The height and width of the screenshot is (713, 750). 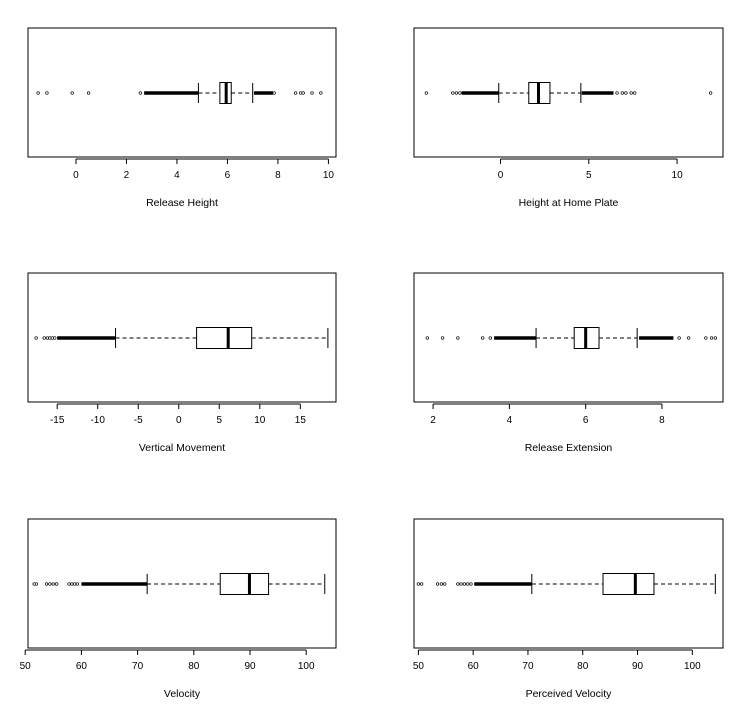 I want to click on panel-velocity: 50 60 70 80 90 100 Velocity, so click(x=178, y=609).